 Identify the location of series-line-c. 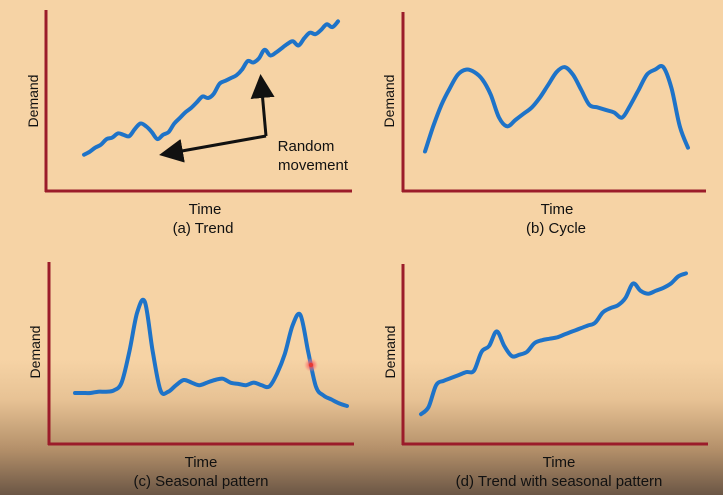
(211, 352).